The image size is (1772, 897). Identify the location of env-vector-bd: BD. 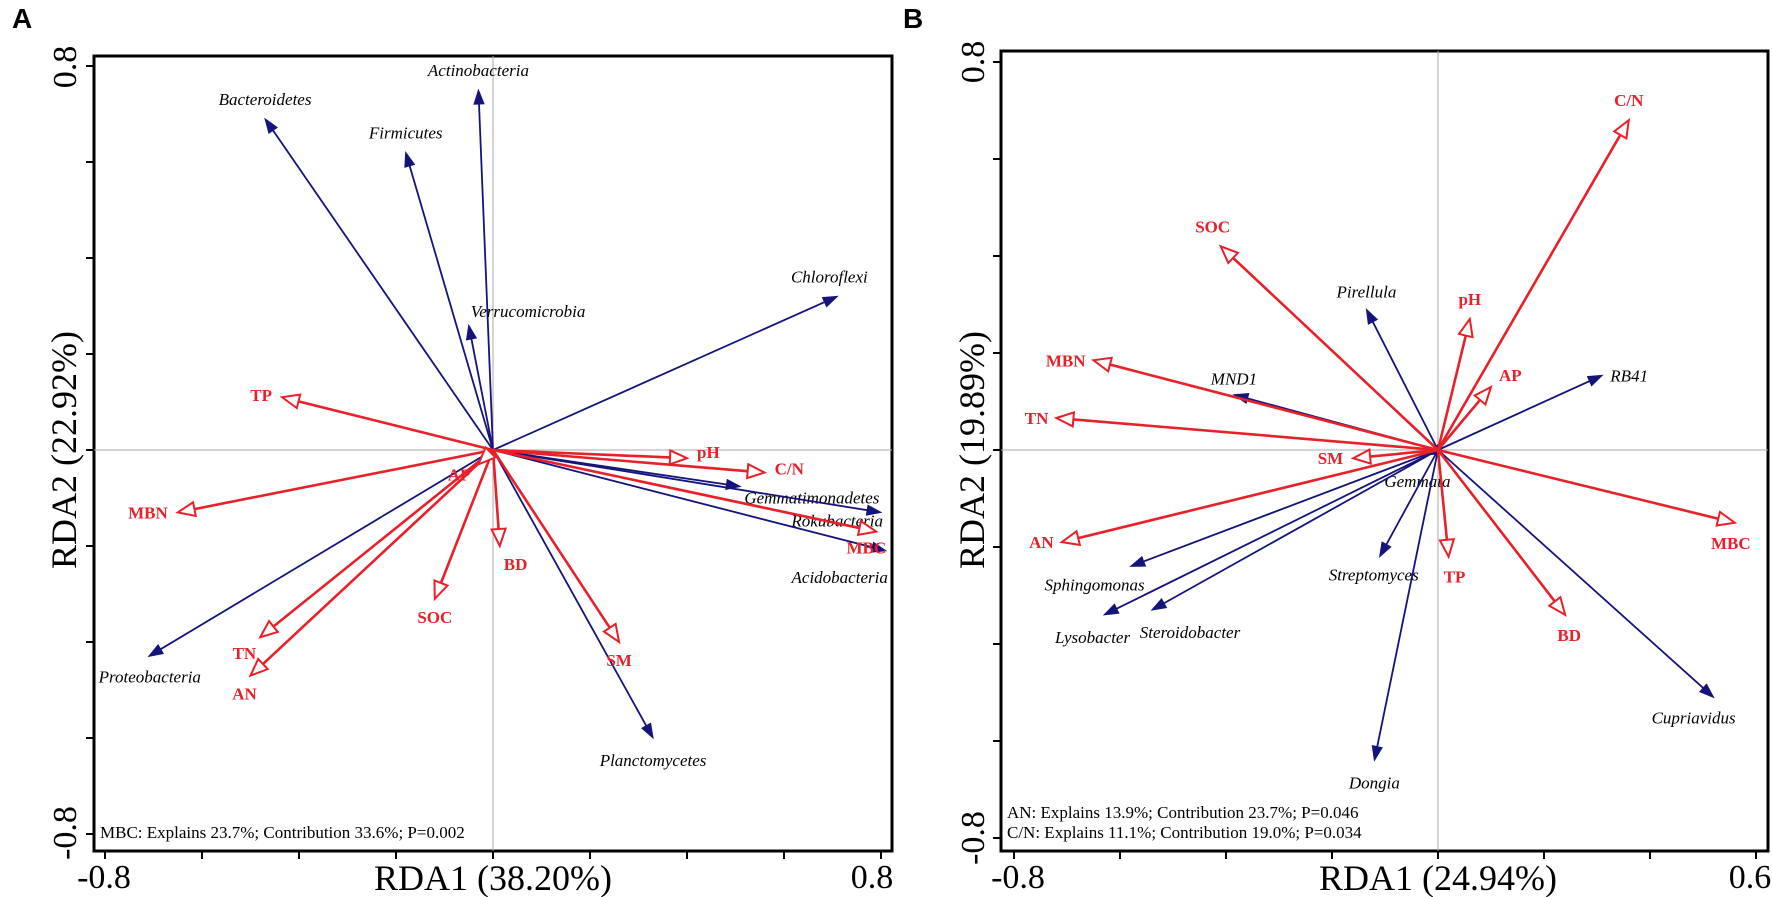
(1508, 547).